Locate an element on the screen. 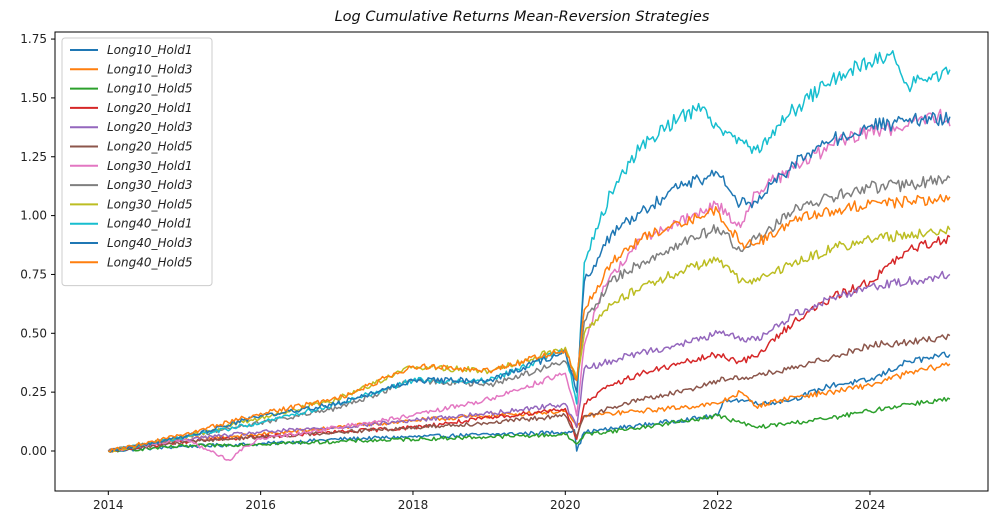 The image size is (1000, 523). y-axis: 0.00 0.25 0.50 0.75 1.00 1.25 1.50 1.75 is located at coordinates (37, 245).